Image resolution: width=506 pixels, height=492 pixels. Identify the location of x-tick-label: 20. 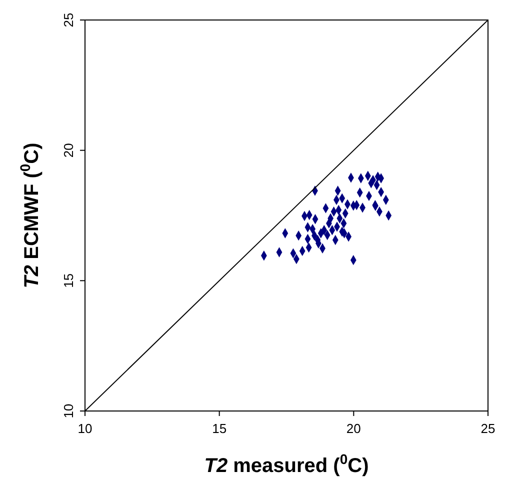
(353, 428).